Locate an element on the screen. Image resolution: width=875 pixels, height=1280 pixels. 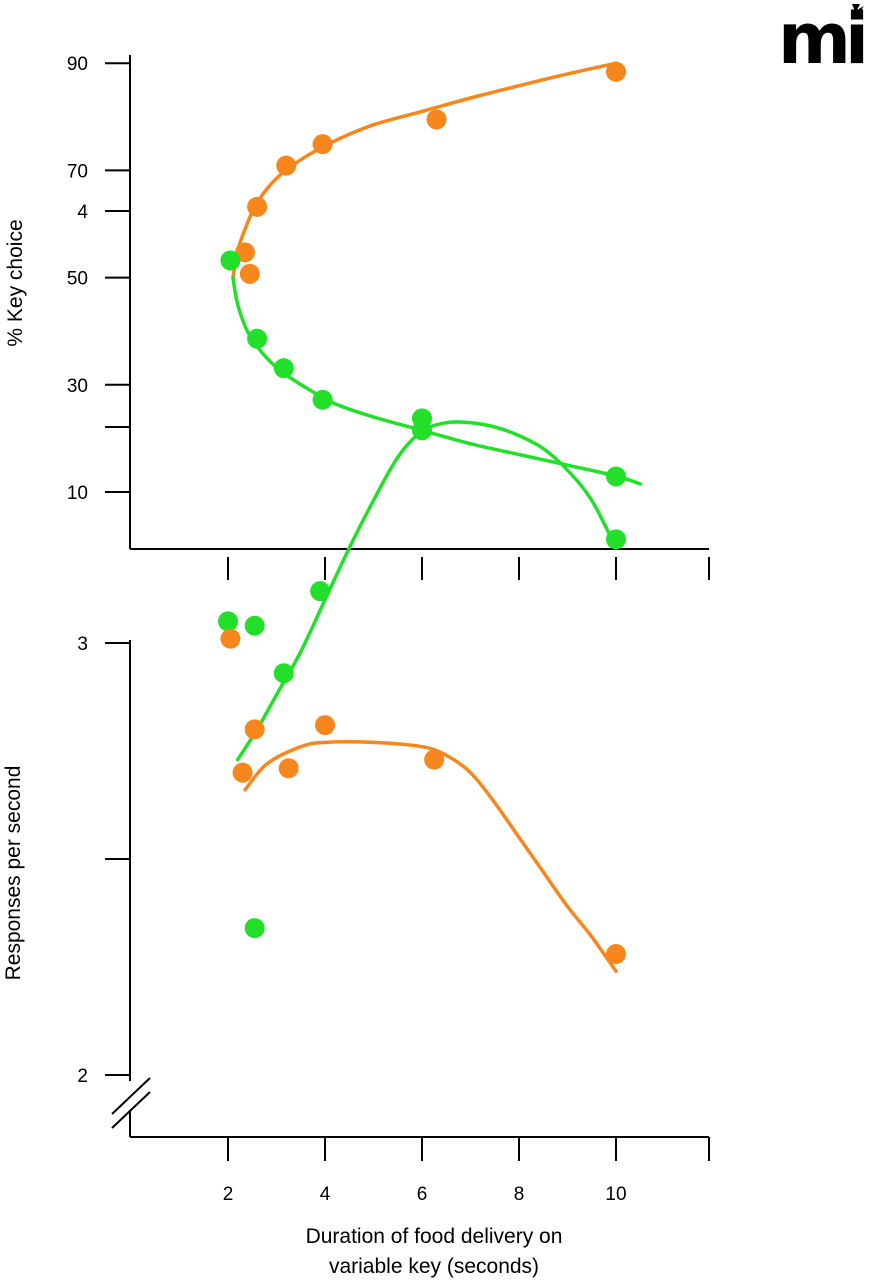
logo-mark-icon is located at coordinates (858, 10).